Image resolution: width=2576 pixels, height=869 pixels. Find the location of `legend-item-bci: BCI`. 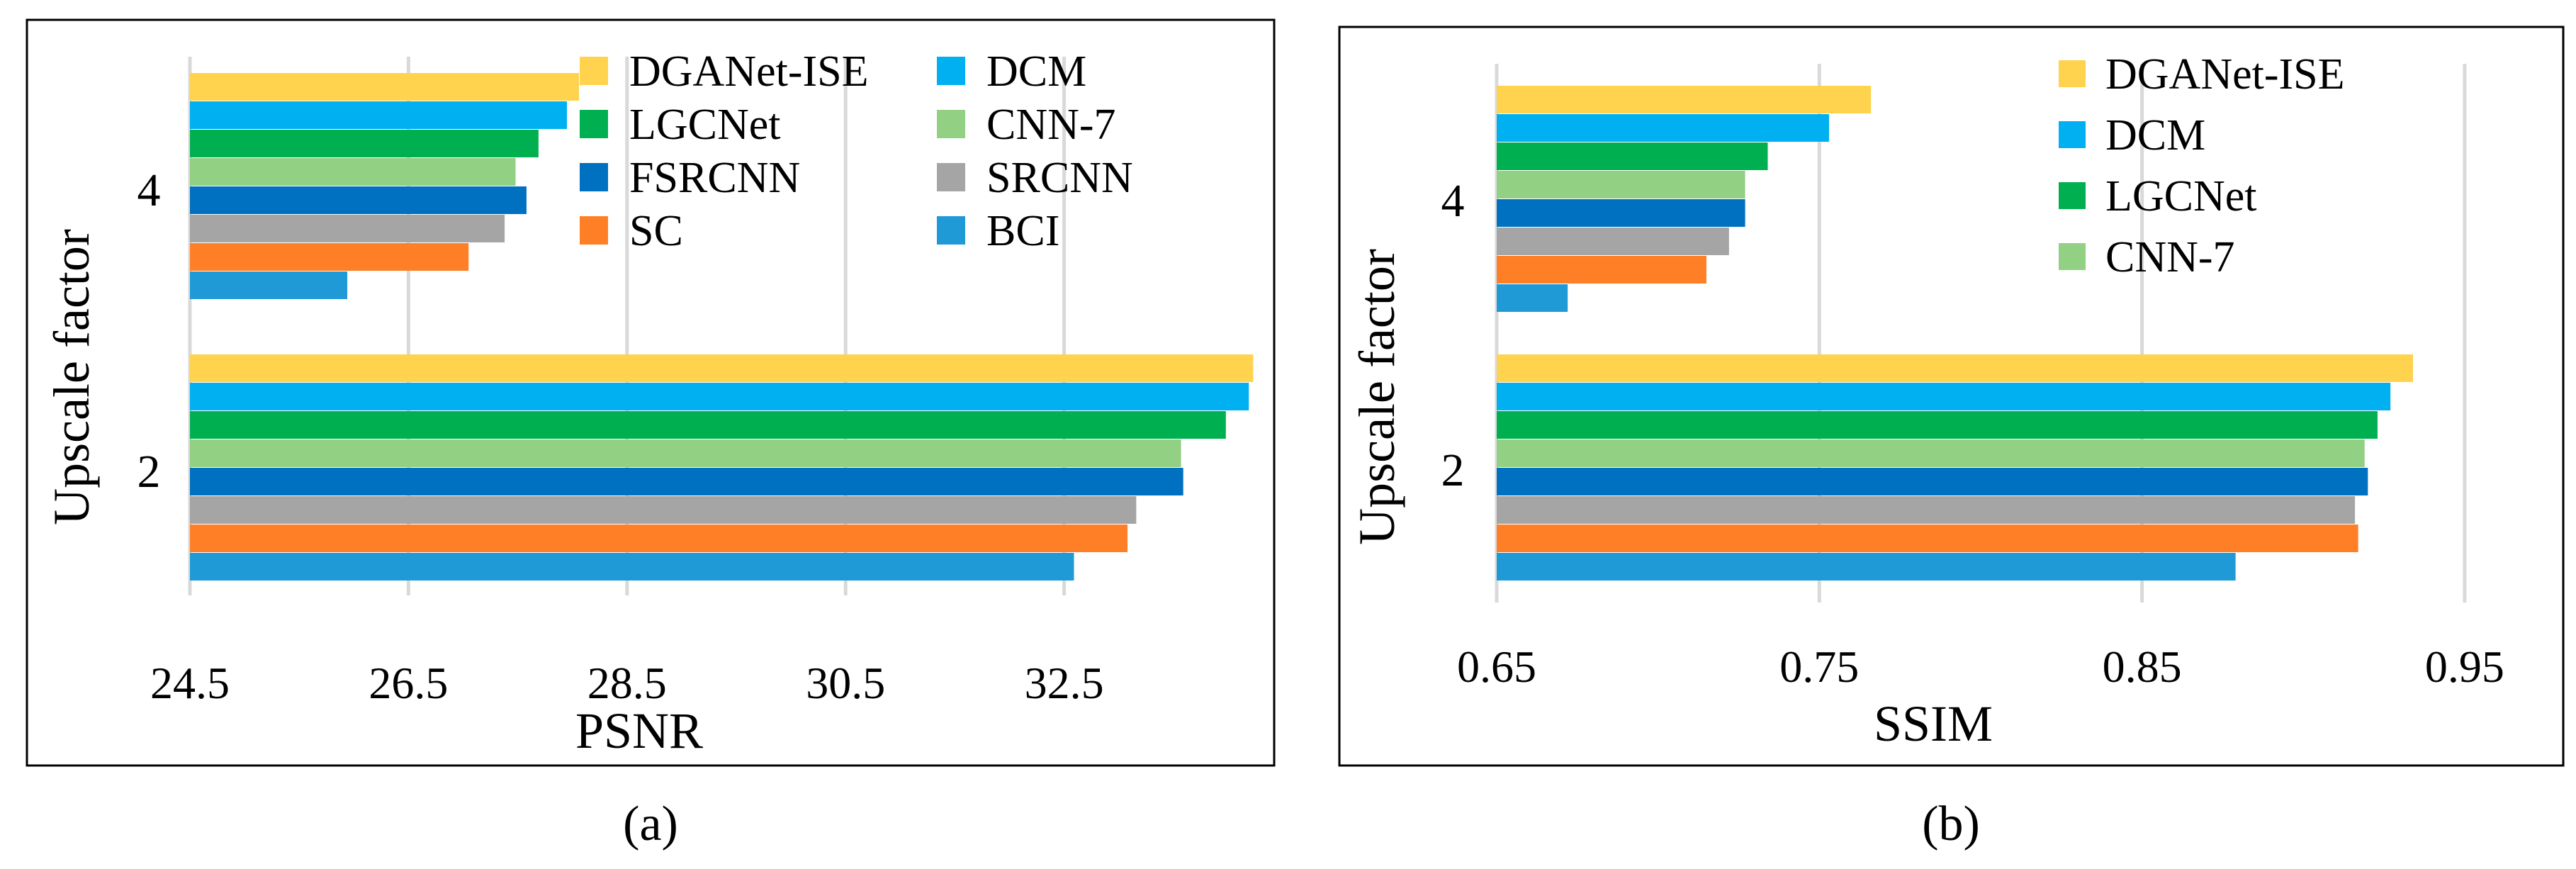

legend-item-bci: BCI is located at coordinates (998, 231).